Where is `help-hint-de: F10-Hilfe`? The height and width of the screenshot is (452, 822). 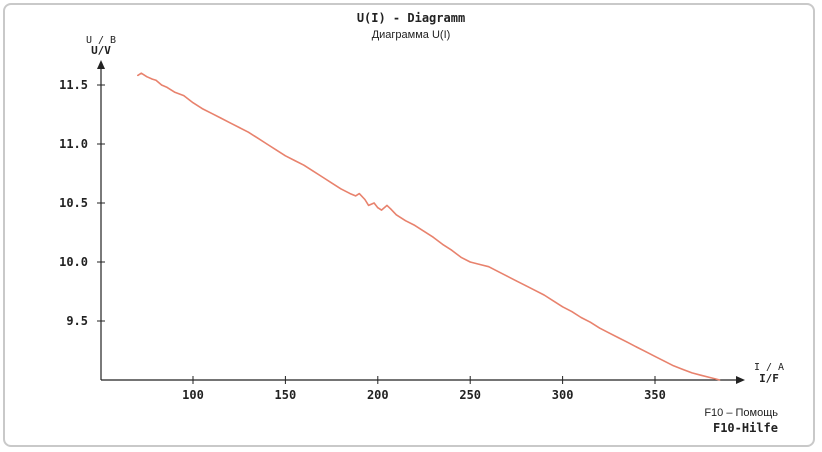
help-hint-de: F10-Hilfe is located at coordinates (745, 428).